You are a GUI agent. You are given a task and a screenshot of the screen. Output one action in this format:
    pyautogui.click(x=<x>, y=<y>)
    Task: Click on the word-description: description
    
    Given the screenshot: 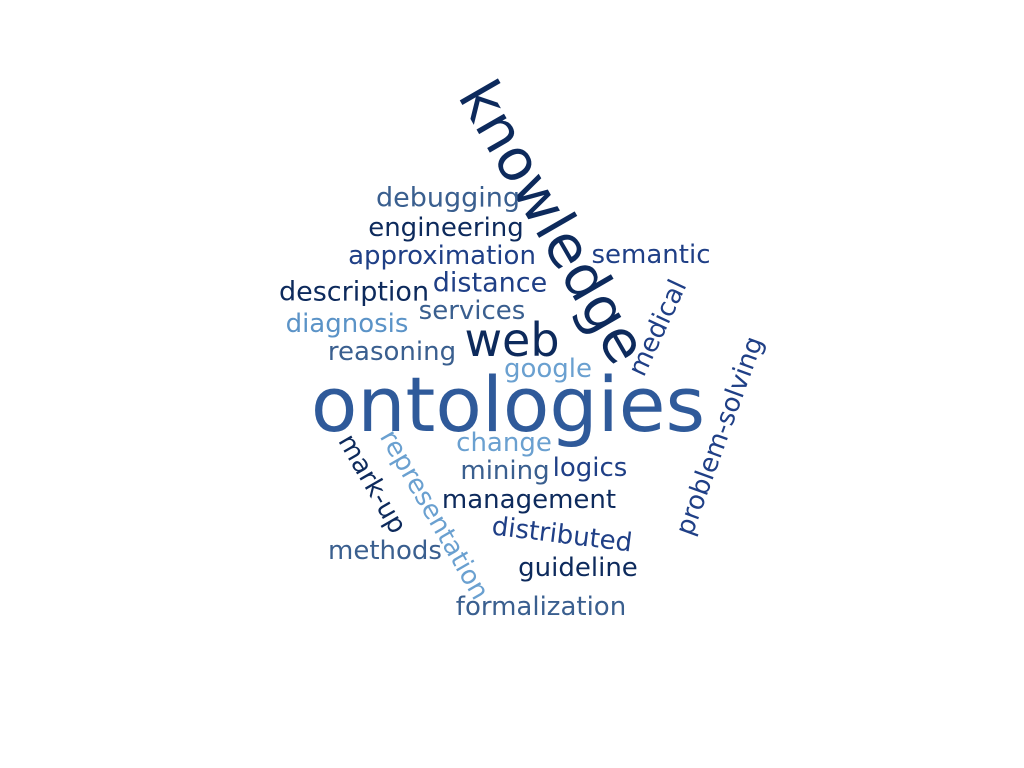 What is the action you would take?
    pyautogui.click(x=354, y=292)
    